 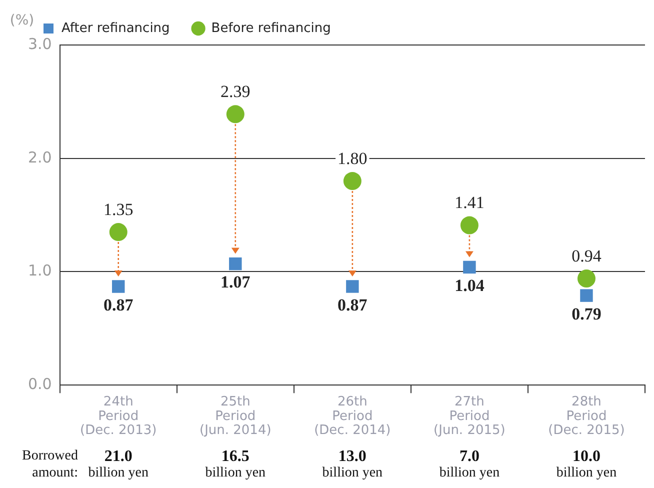 I want to click on x-tick-label: 25th Period (Jun. 2014), so click(x=235, y=416).